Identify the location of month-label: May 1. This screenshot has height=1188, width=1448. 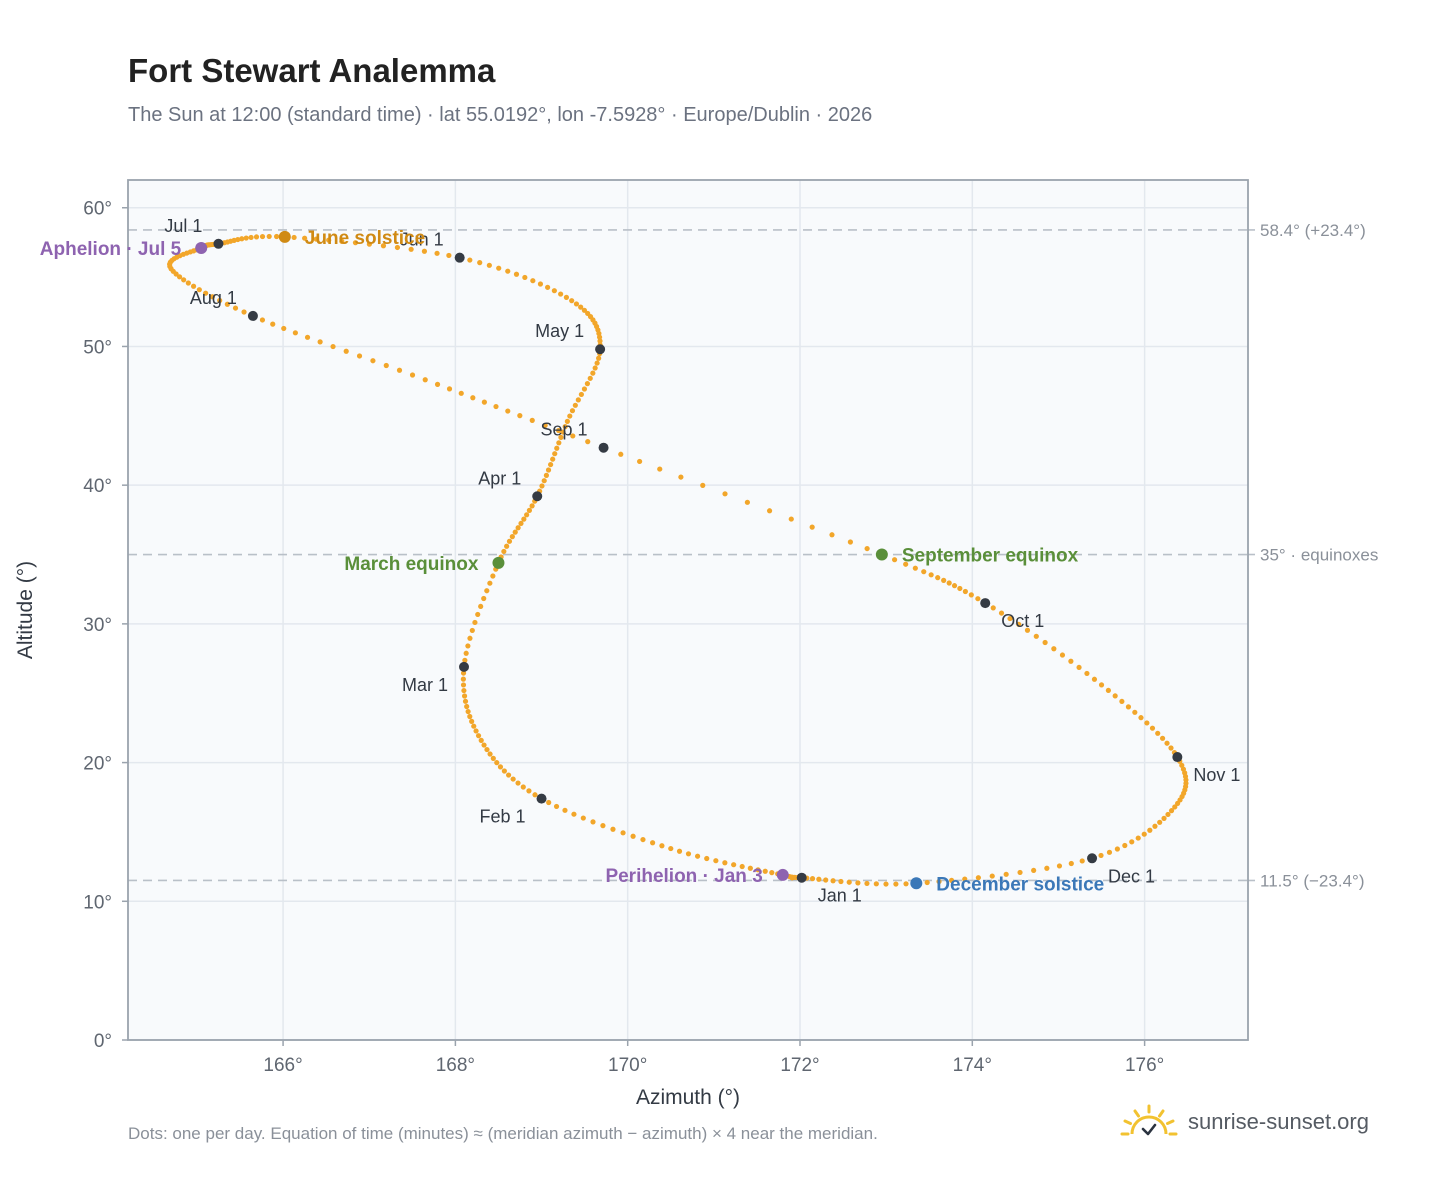
(559, 331).